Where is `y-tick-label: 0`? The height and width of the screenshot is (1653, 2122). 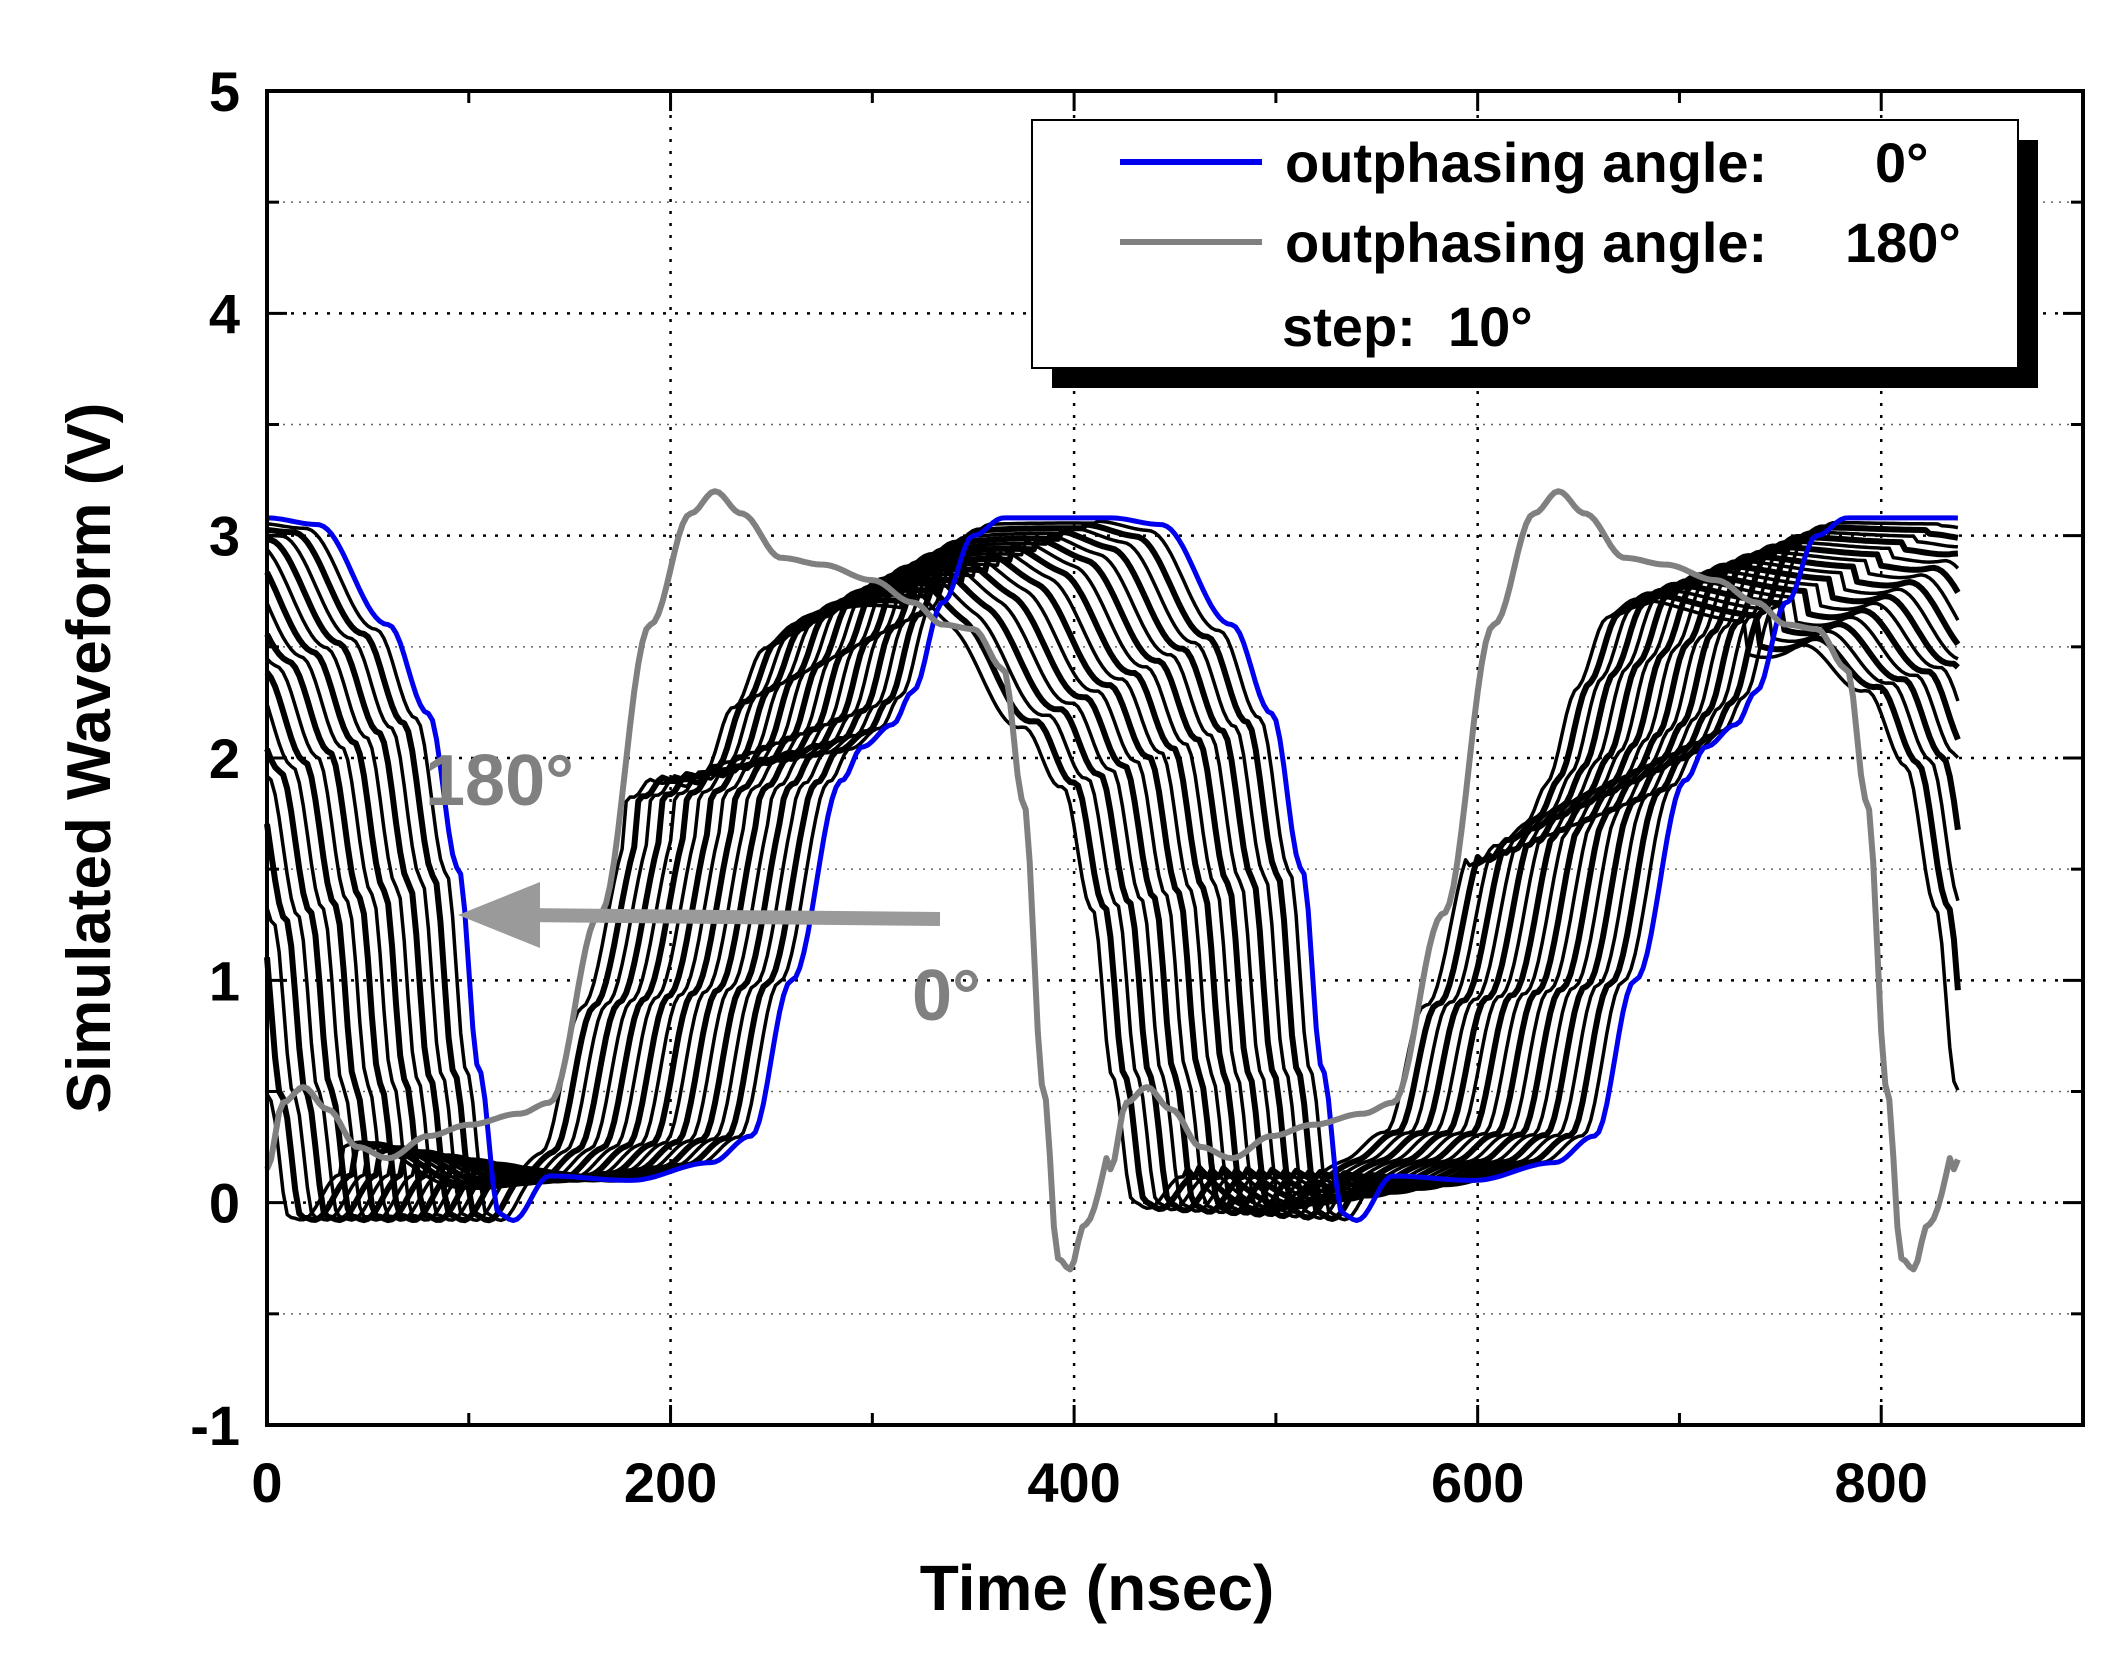 y-tick-label: 0 is located at coordinates (224, 1203).